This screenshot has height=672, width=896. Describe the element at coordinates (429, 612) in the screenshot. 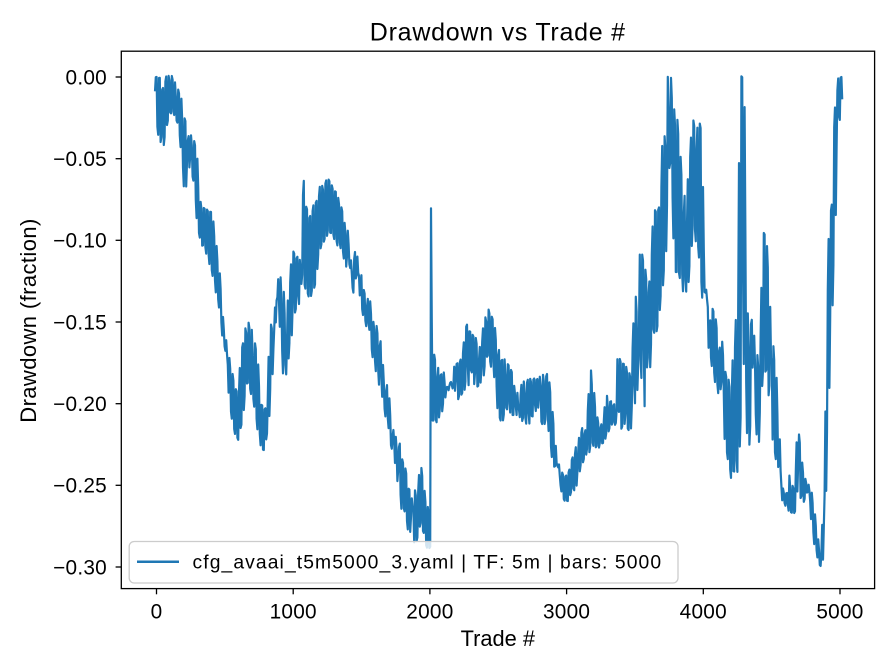

I see `svg-text: 2000` at that location.